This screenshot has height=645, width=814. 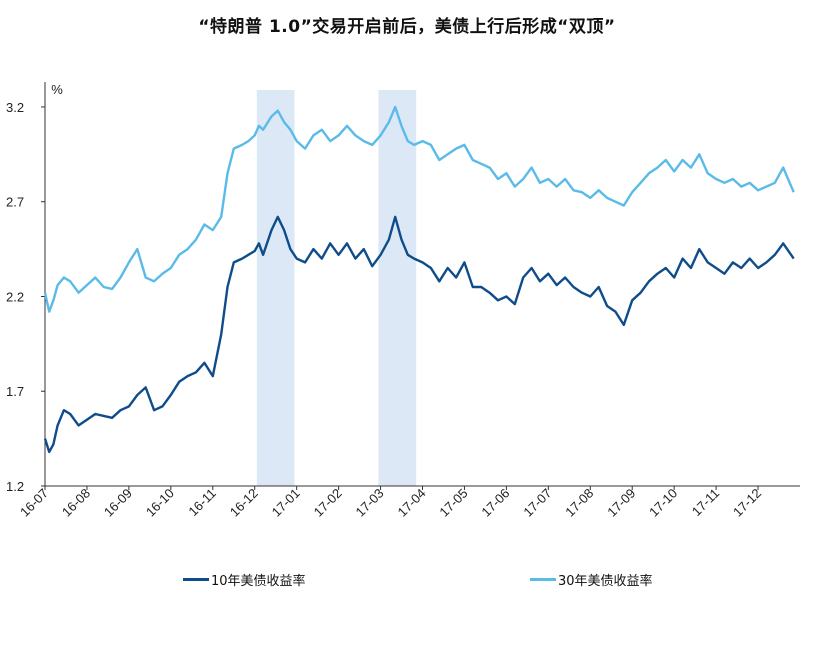 What do you see at coordinates (286, 503) in the screenshot?
I see `x-tick-label: 17-01` at bounding box center [286, 503].